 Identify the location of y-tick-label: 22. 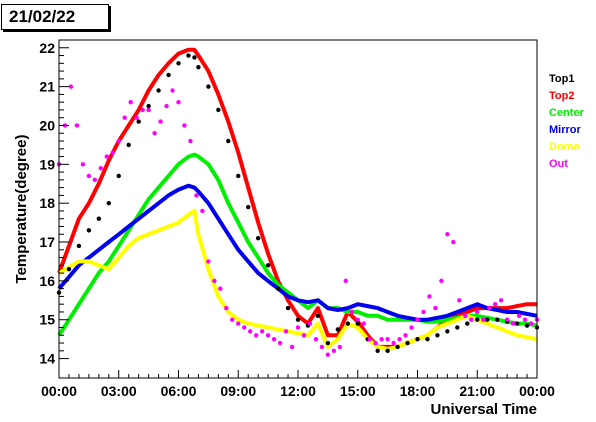
(47, 48).